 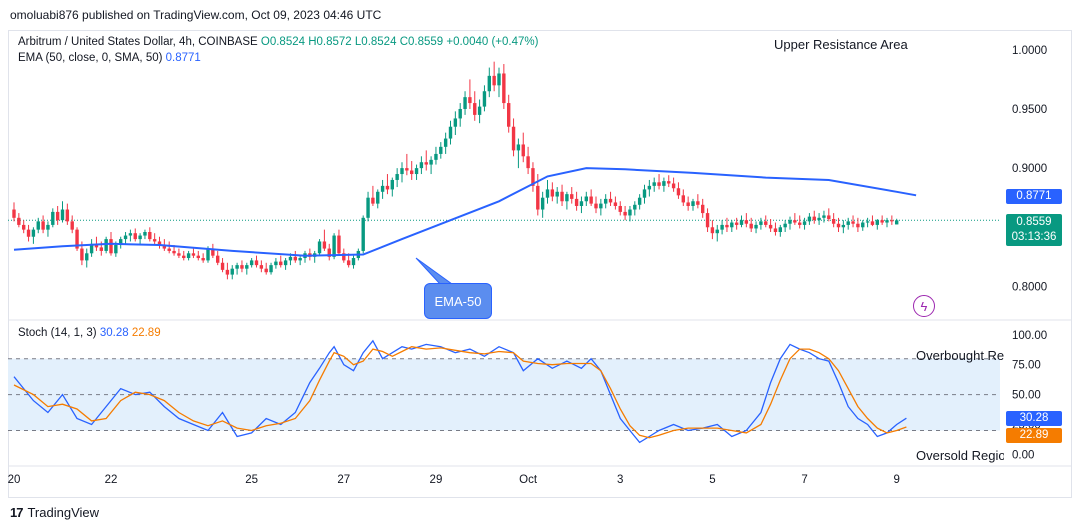 What do you see at coordinates (375, 42) in the screenshot?
I see `low-value: L0.8524` at bounding box center [375, 42].